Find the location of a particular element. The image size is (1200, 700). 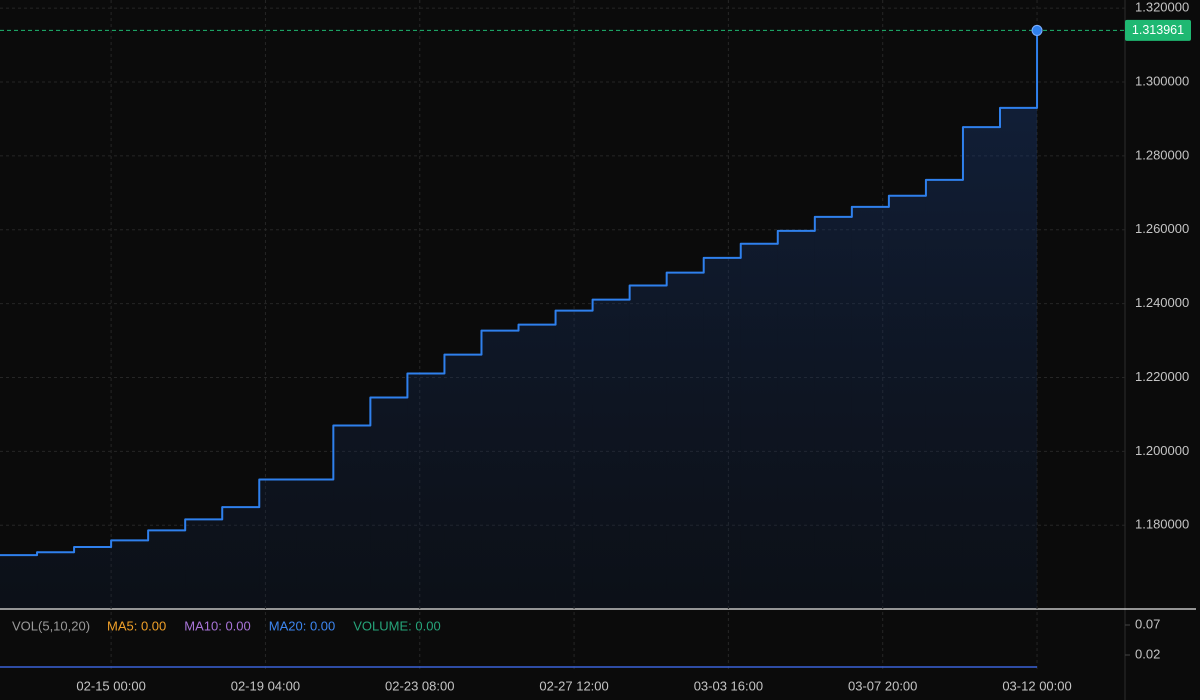

last-price-tag is located at coordinates (1158, 30).